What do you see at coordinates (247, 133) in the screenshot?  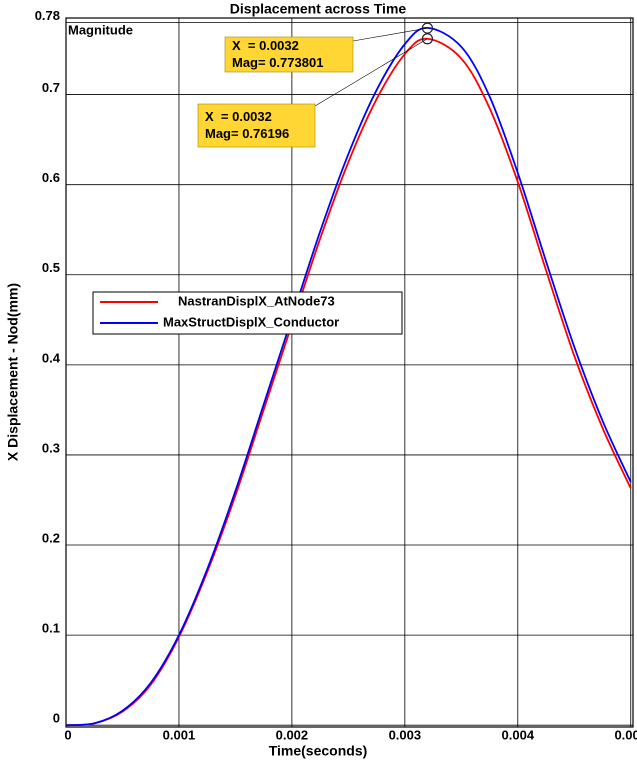 I see `annotation-text: Mag= 0.76196` at bounding box center [247, 133].